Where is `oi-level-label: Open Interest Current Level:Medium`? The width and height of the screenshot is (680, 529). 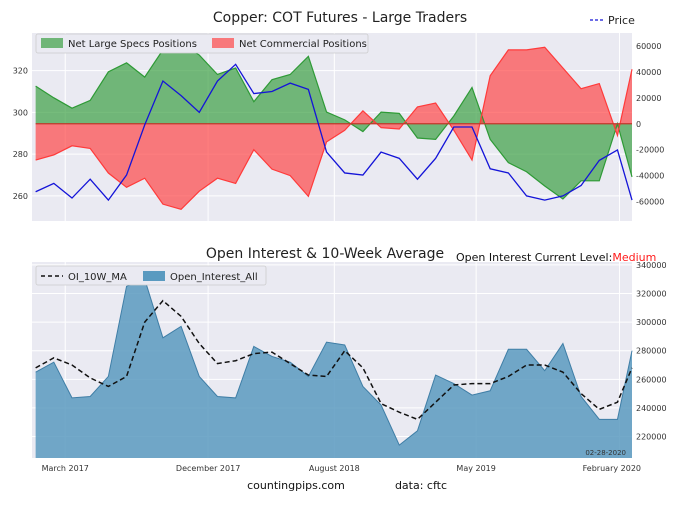
oi-level-label: Open Interest Current Level:Medium is located at coordinates (556, 257).